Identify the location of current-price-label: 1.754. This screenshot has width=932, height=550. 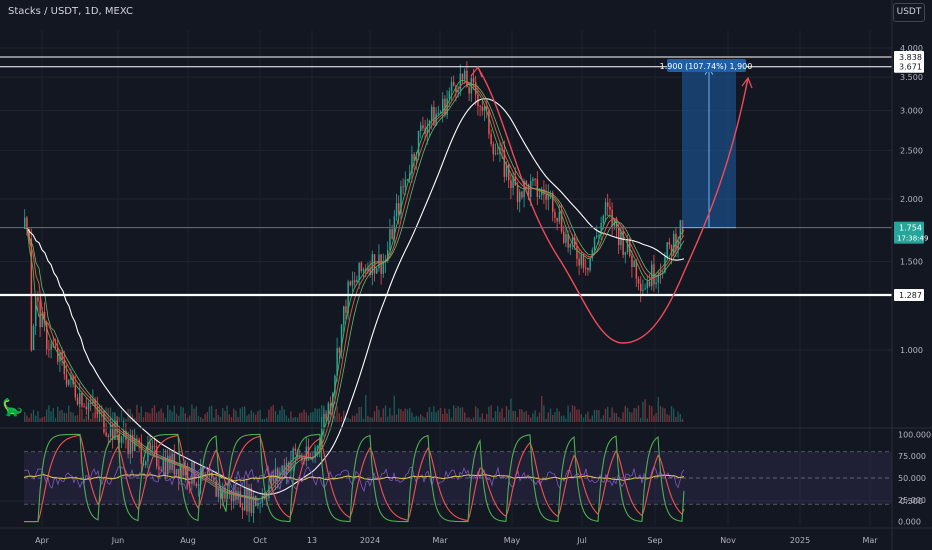
(910, 228).